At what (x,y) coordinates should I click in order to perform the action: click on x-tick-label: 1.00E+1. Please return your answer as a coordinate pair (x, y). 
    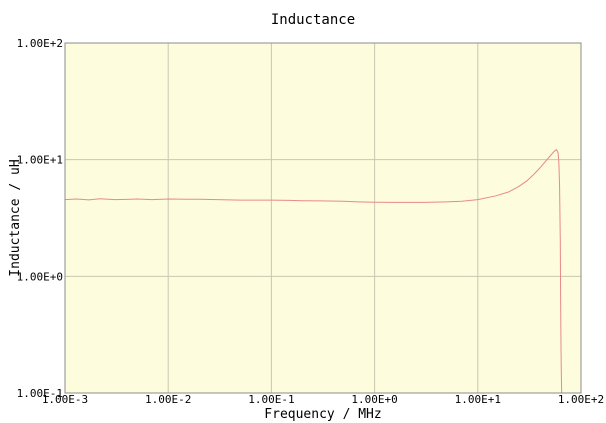
    Looking at the image, I should click on (478, 399).